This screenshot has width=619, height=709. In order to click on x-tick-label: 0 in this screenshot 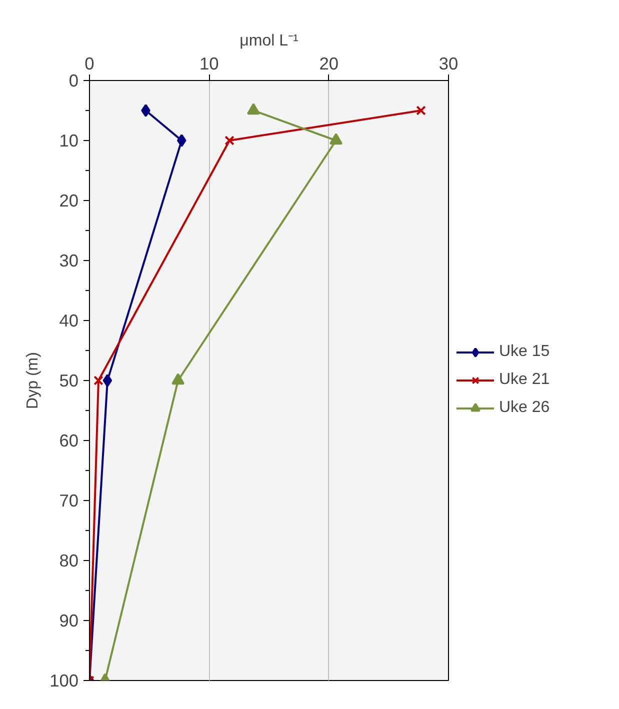, I will do `click(89, 64)`.